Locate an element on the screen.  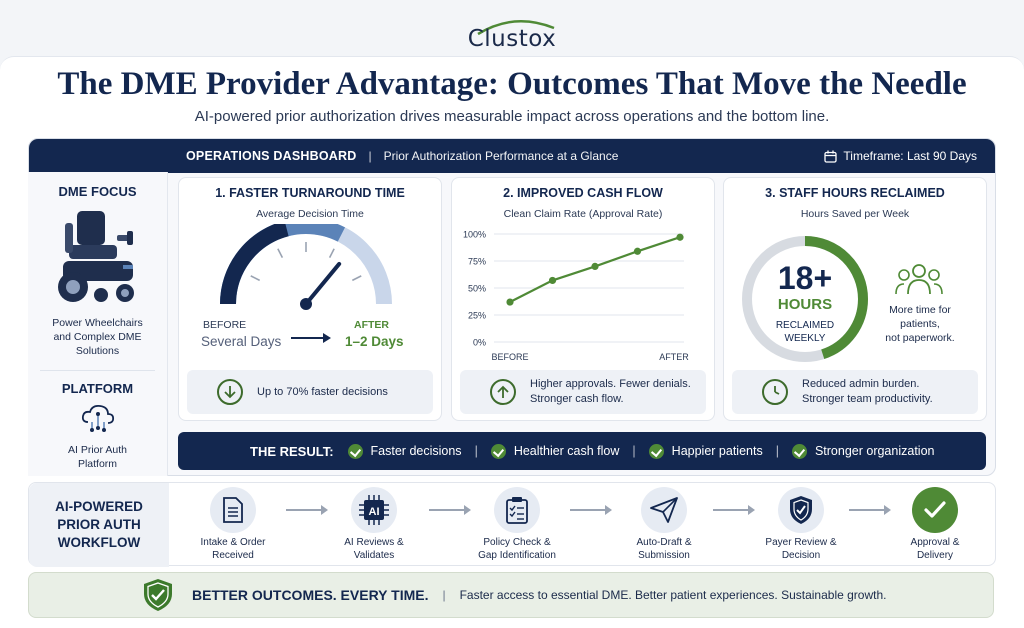
timeframe-text: Timeframe: Last 90 Days is located at coordinates (910, 156).